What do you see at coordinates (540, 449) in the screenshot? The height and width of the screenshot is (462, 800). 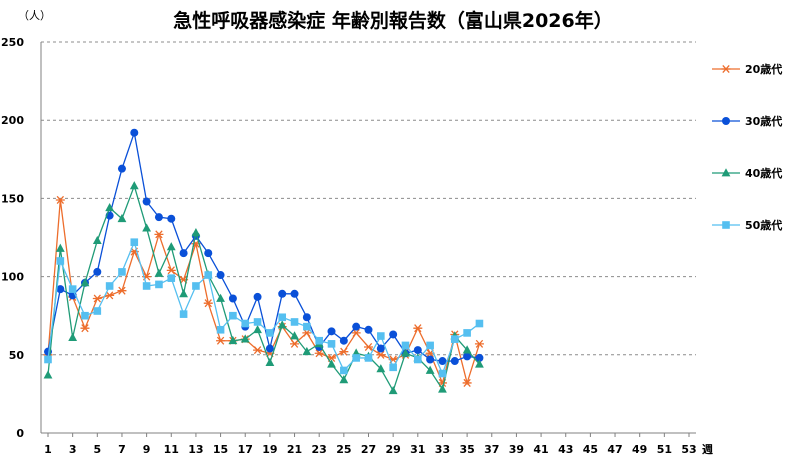 I see `x-tick-label: 41` at bounding box center [540, 449].